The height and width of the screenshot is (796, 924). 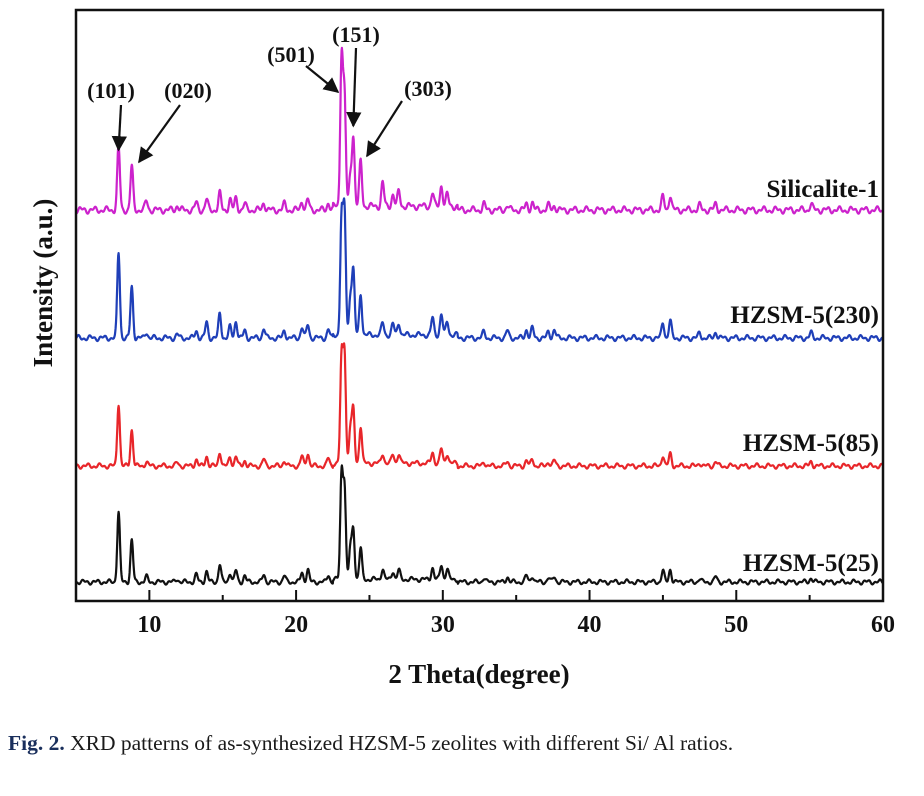 What do you see at coordinates (296, 625) in the screenshot?
I see `x-tick-label-20: 20` at bounding box center [296, 625].